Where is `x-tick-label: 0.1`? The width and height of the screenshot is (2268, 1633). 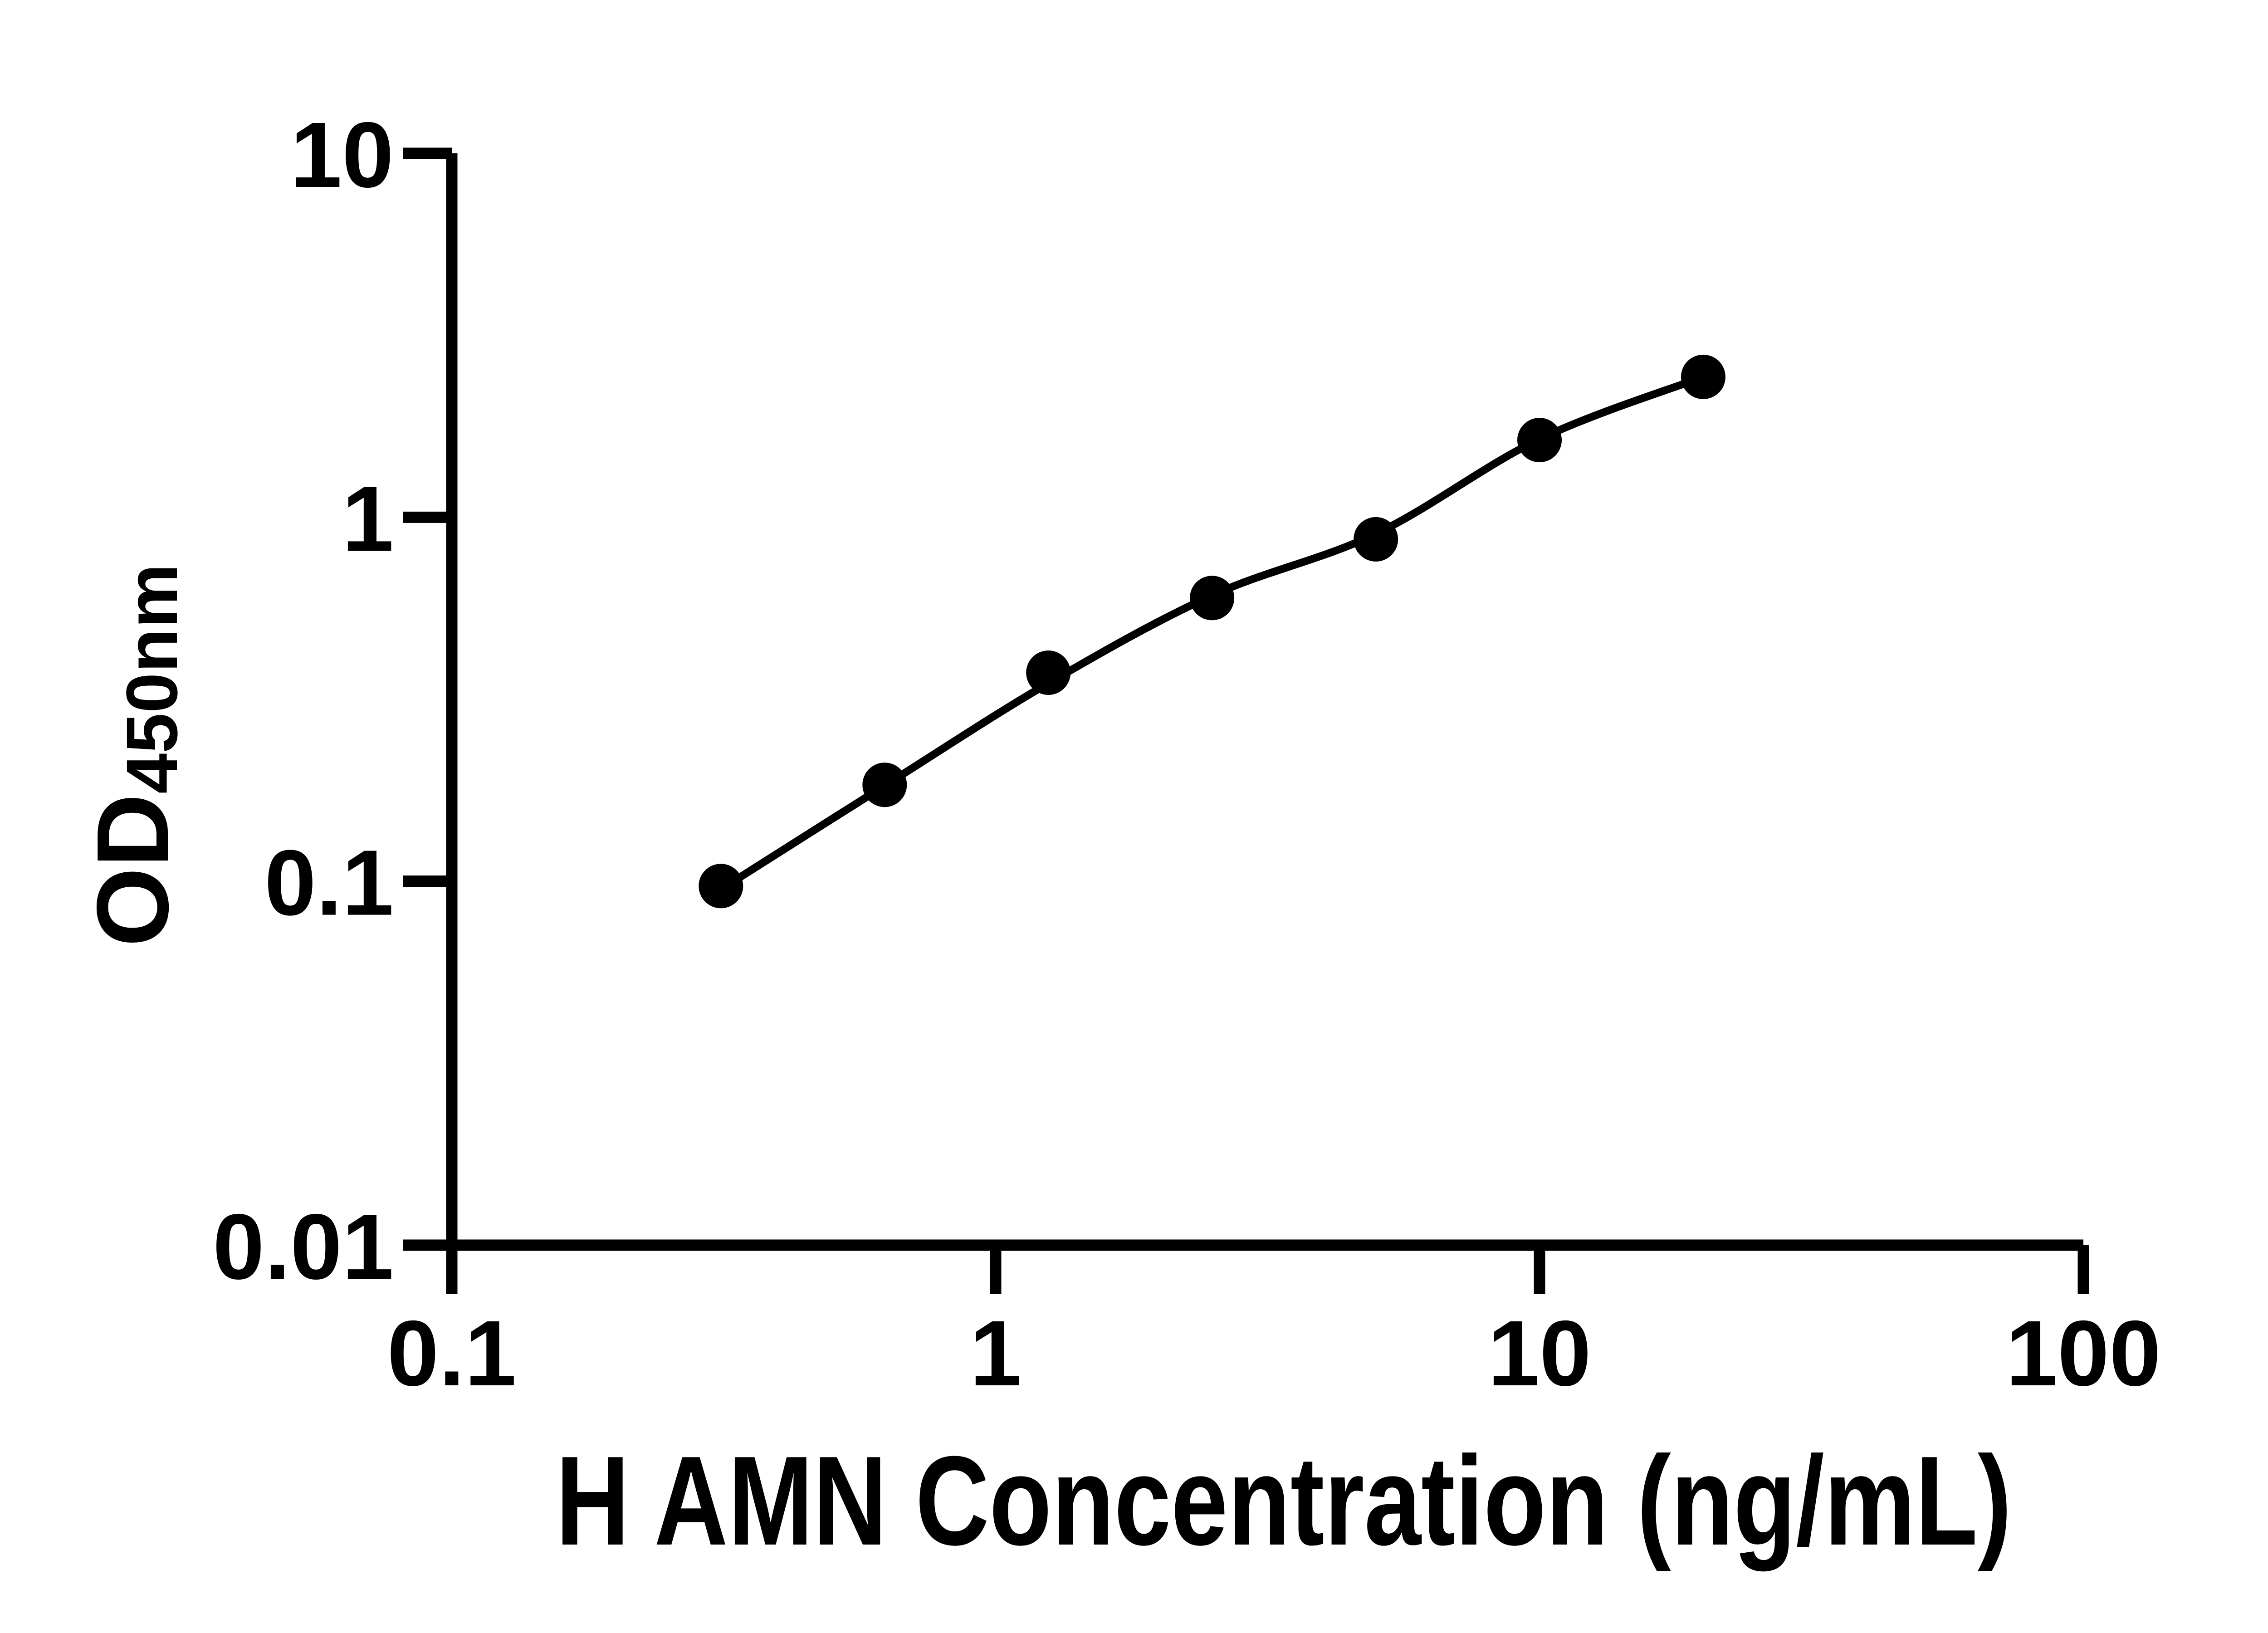 x-tick-label: 0.1 is located at coordinates (452, 1353).